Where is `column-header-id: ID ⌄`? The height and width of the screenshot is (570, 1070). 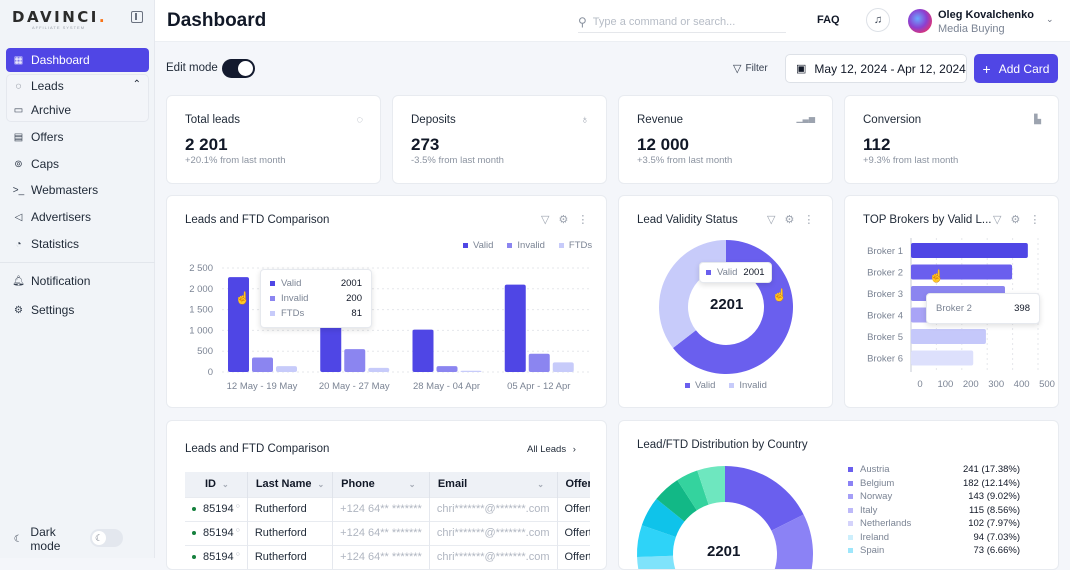 column-header-id: ID ⌄ is located at coordinates (216, 484).